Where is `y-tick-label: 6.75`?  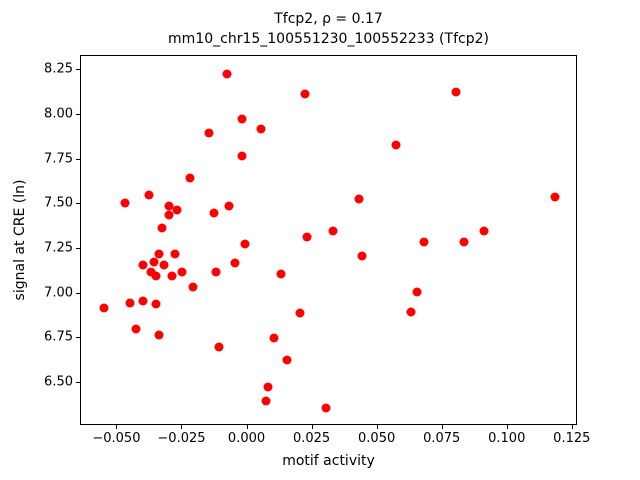
y-tick-label: 6.75 is located at coordinates (58, 337).